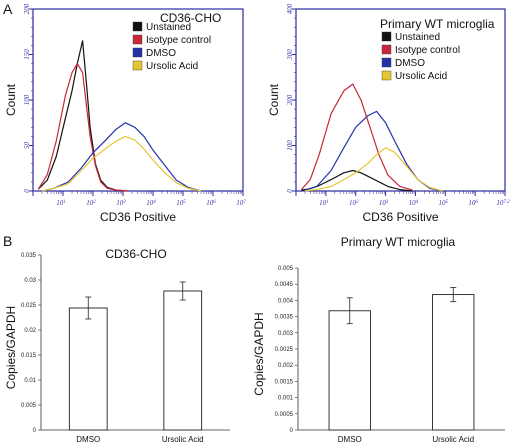  What do you see at coordinates (29, 306) in the screenshot?
I see `y-tick-label: 0.025` at bounding box center [29, 306].